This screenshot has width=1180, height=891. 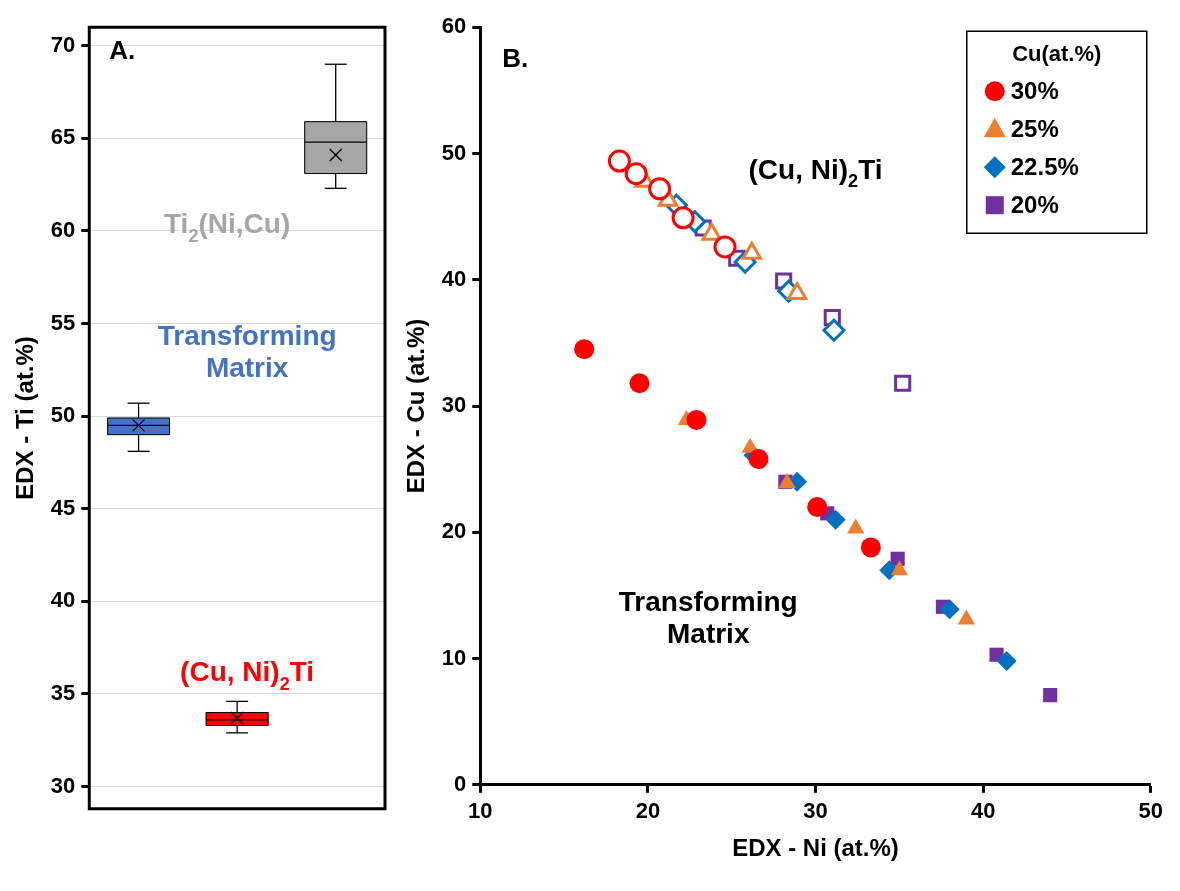 What do you see at coordinates (1057, 54) in the screenshot?
I see `legend-title: Cu(at.%)` at bounding box center [1057, 54].